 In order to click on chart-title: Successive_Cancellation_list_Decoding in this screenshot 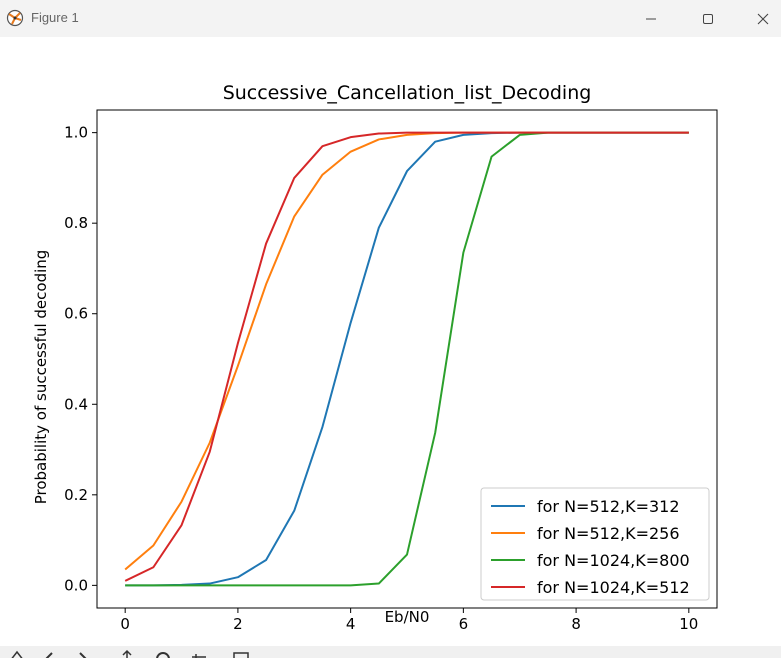, I will do `click(407, 93)`.